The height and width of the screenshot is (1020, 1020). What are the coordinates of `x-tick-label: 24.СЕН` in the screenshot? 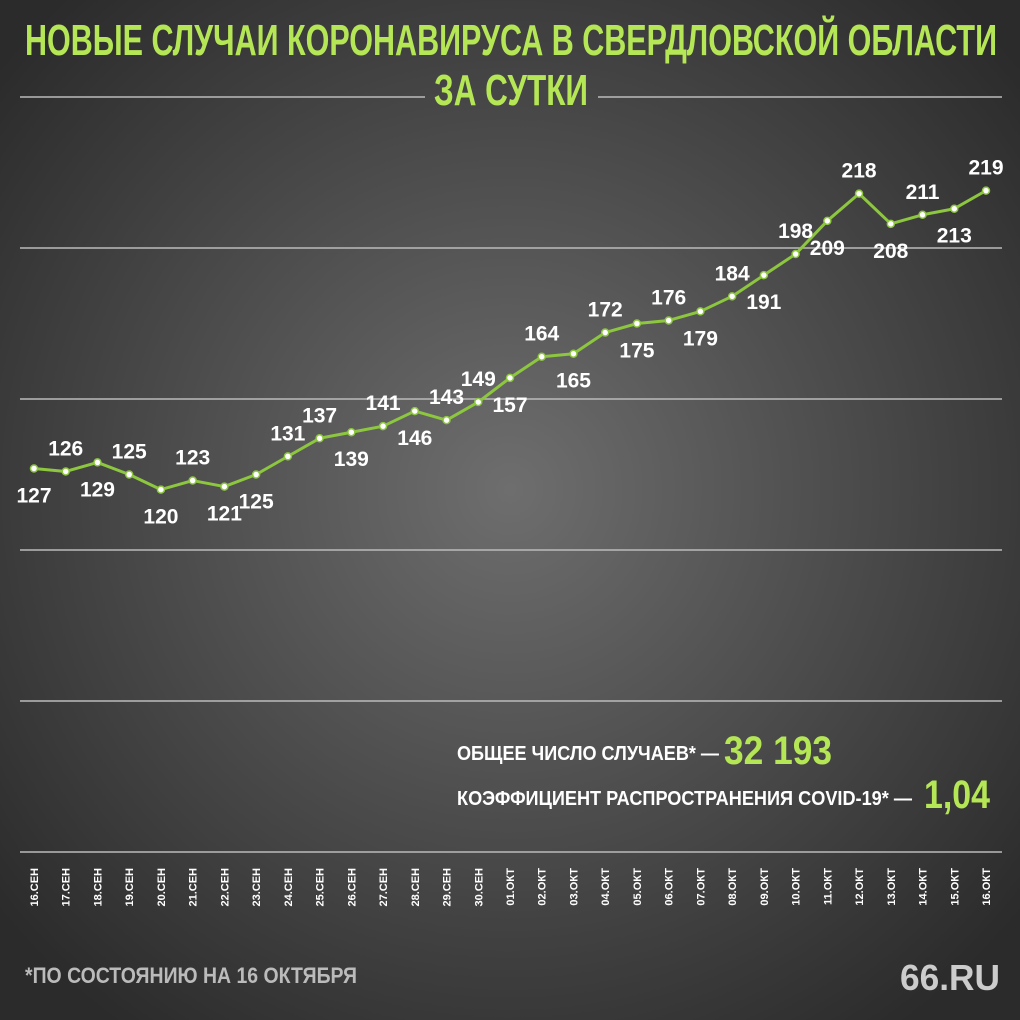 It's located at (289, 887).